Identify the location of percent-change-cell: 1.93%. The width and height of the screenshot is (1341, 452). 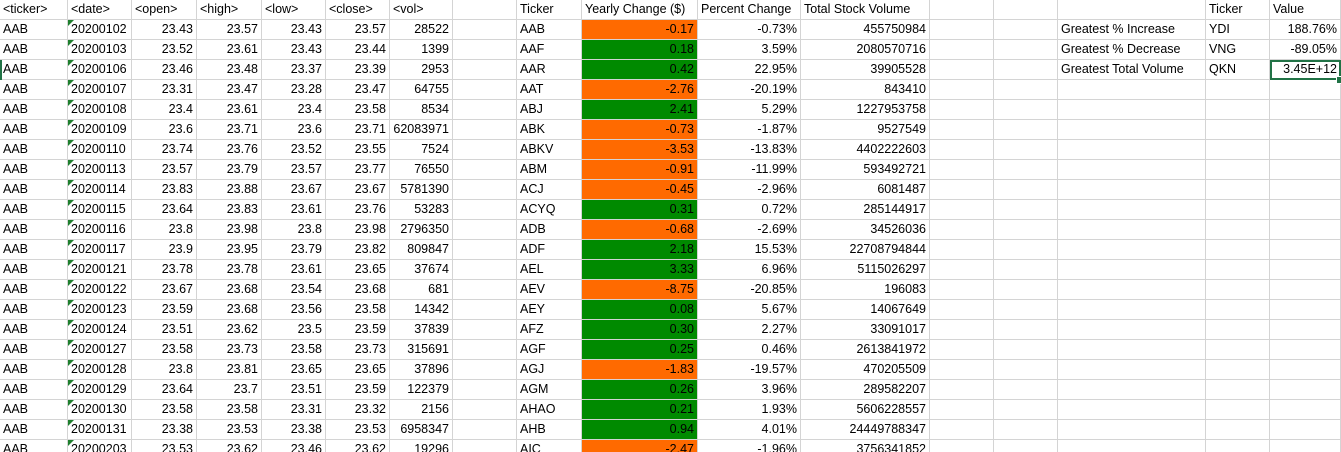
(749, 410).